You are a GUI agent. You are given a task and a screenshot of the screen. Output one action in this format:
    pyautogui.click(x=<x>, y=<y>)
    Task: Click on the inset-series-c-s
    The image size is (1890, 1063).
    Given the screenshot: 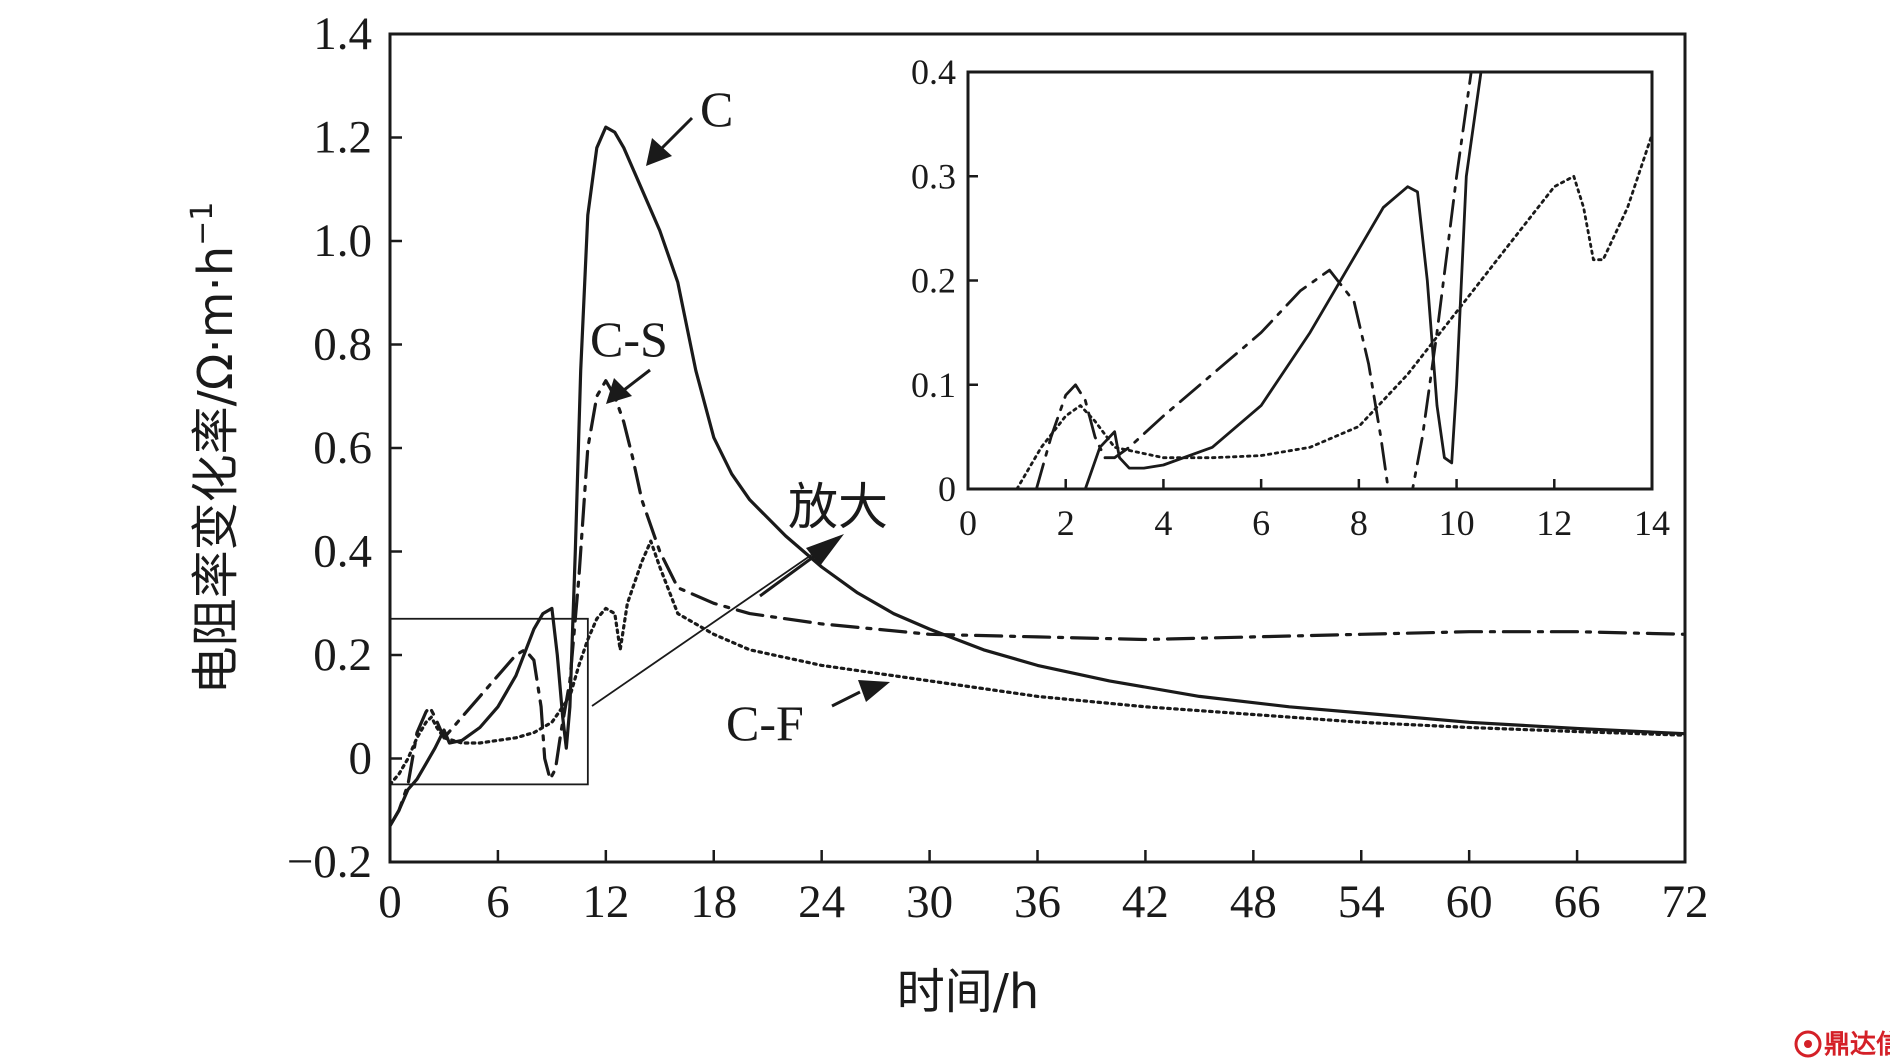 What is the action you would take?
    pyautogui.click(x=1254, y=280)
    